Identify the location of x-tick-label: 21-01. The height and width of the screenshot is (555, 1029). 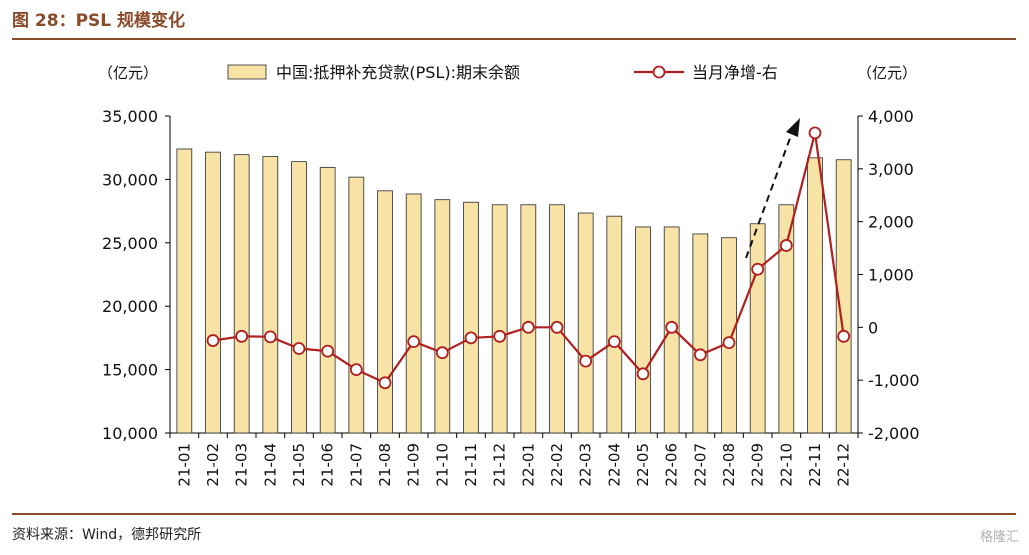
(184, 465).